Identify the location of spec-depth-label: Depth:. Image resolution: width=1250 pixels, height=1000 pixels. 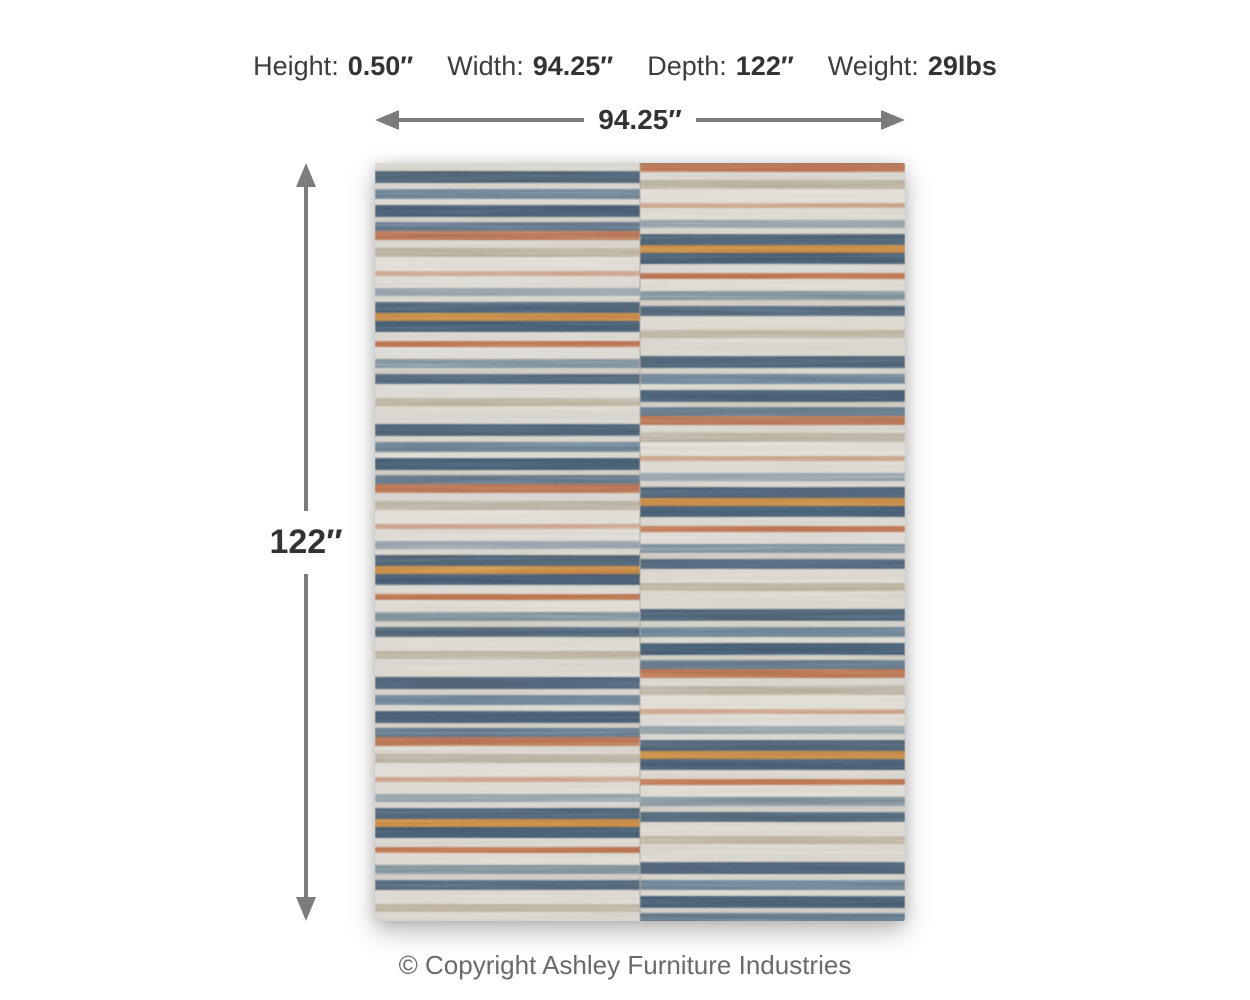
(687, 66).